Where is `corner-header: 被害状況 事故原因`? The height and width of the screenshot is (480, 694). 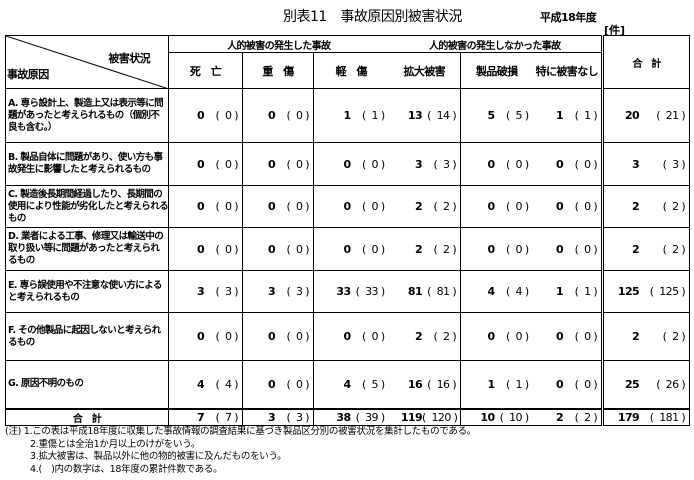
corner-header: 被害状況 事故原因 is located at coordinates (87, 62).